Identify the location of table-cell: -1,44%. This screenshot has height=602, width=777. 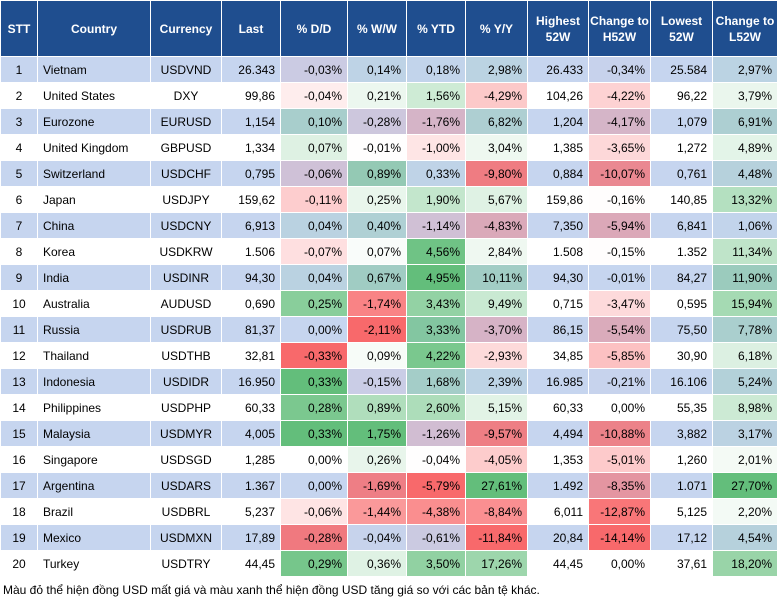
(377, 511).